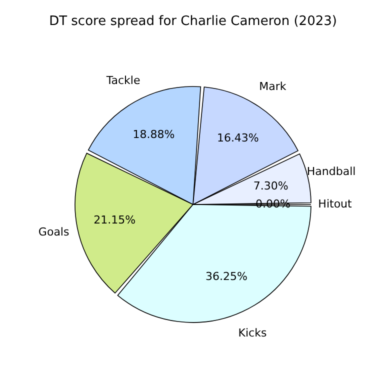  I want to click on data-label: 36.25%, so click(227, 277).